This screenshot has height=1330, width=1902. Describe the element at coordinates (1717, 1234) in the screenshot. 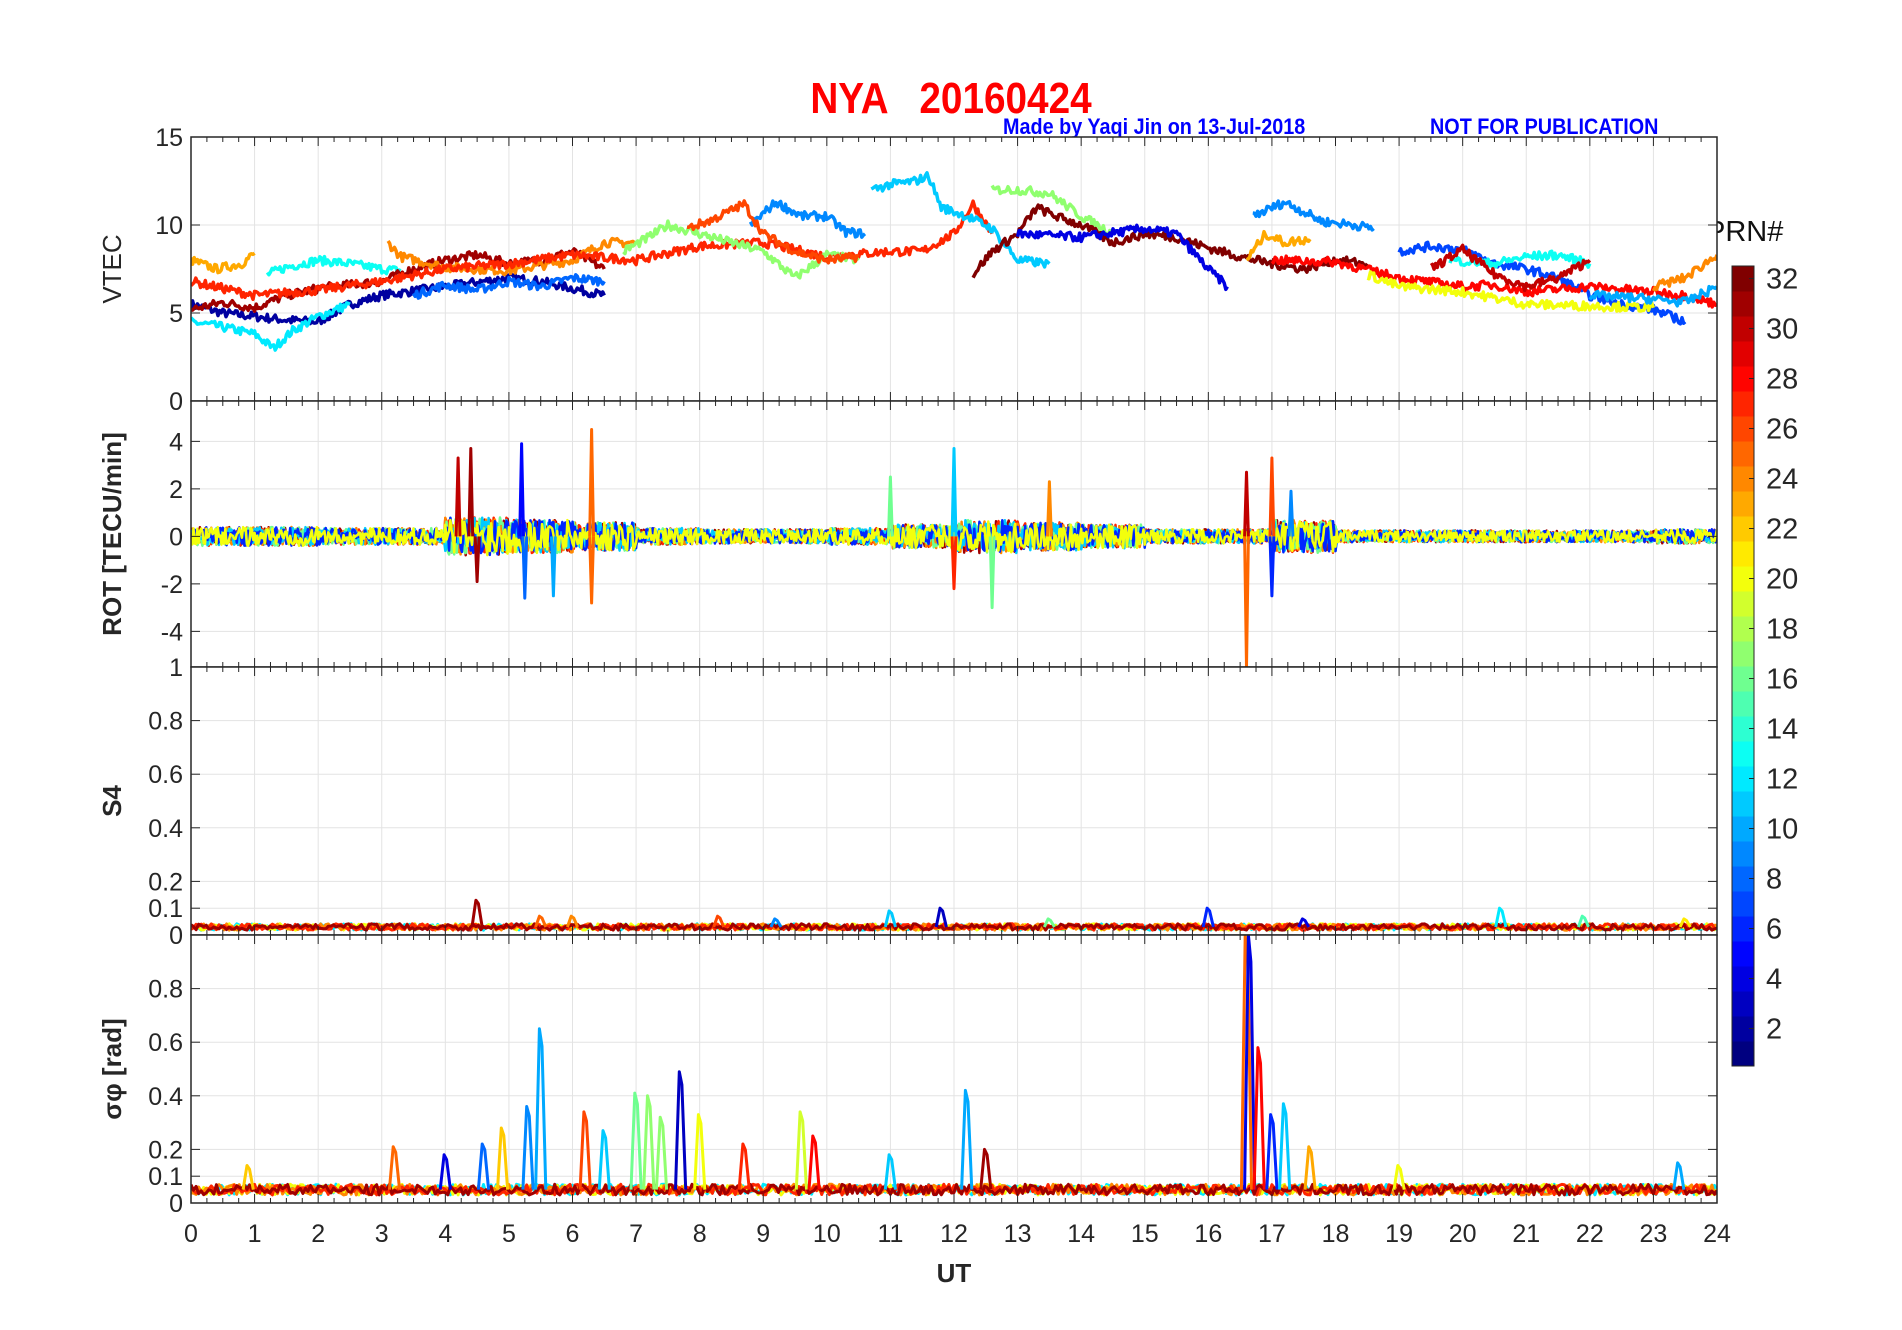

I see `x-tick-label: 24` at that location.